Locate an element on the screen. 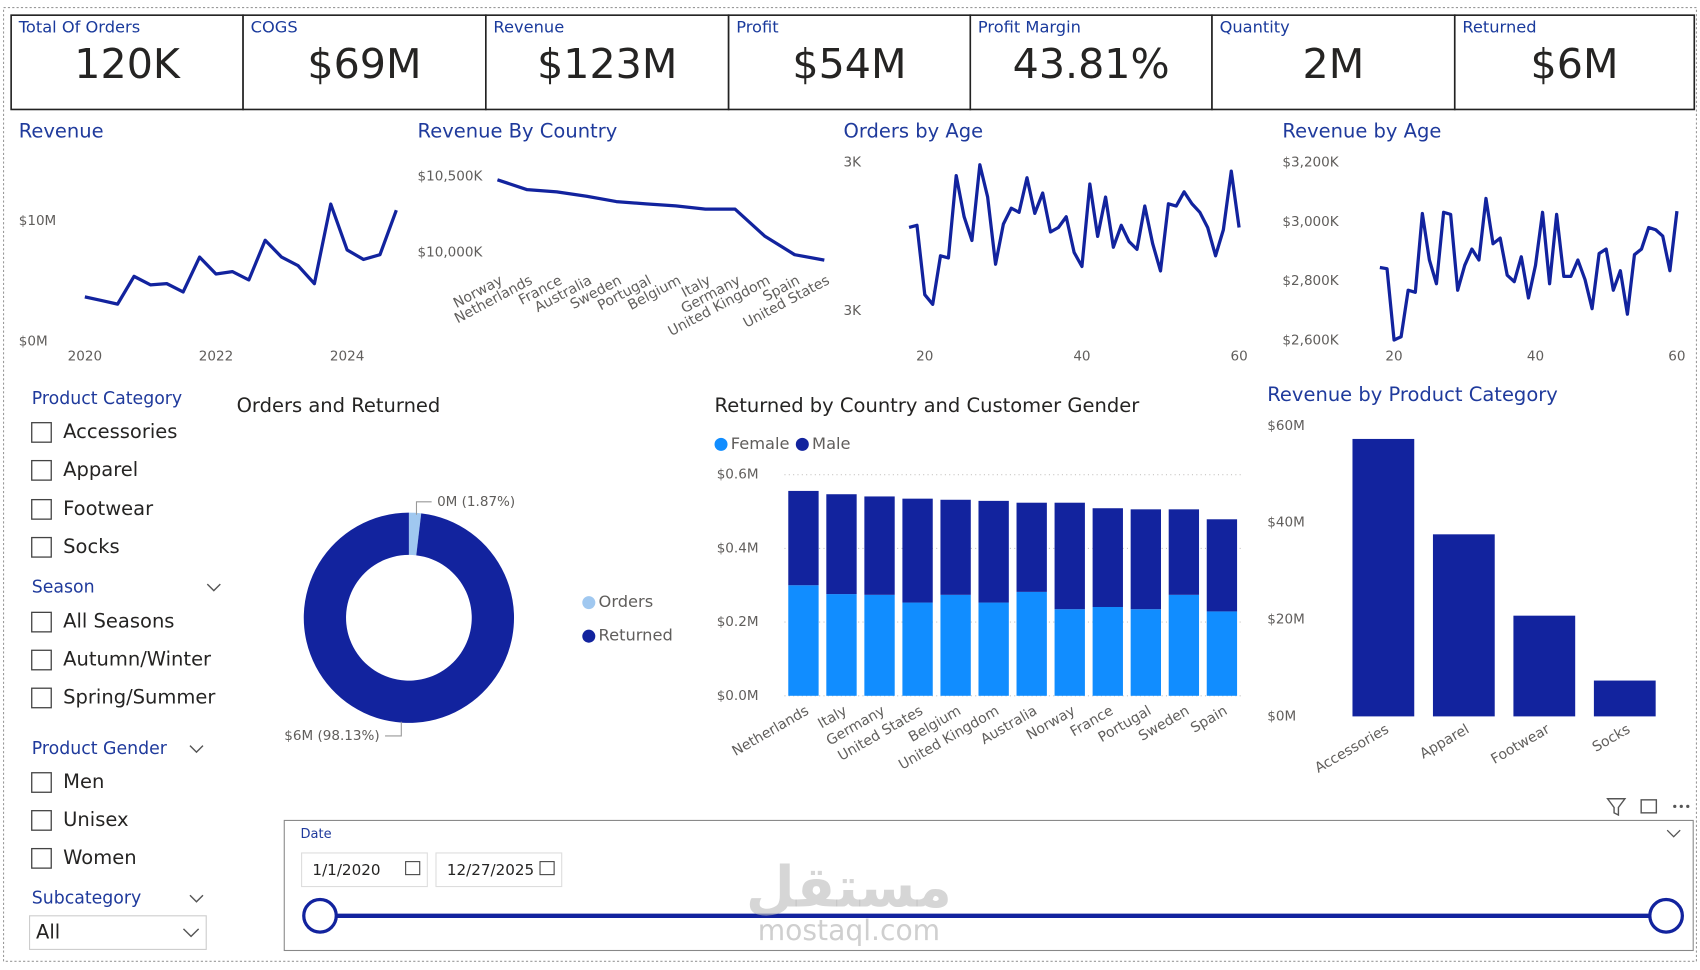 This screenshot has width=1700, height=970. visual-header is located at coordinates (1648, 807).